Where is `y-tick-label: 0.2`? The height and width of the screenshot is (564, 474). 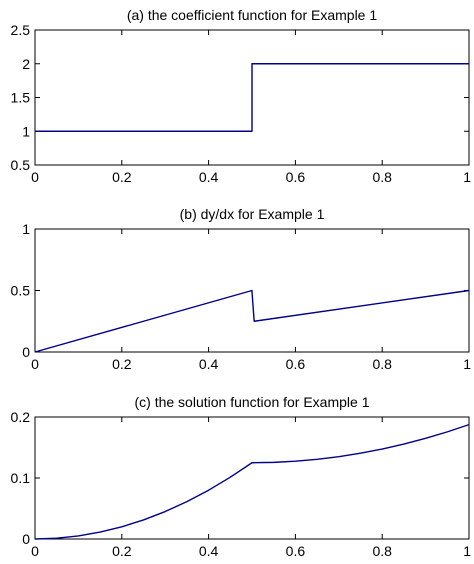
y-tick-label: 0.2 is located at coordinates (21, 417).